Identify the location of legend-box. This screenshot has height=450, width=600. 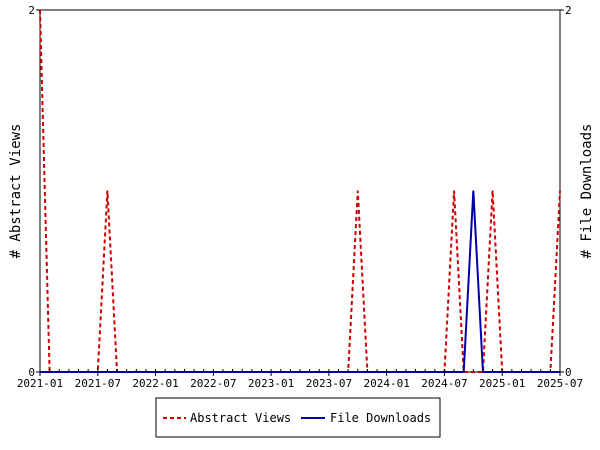
(298, 417).